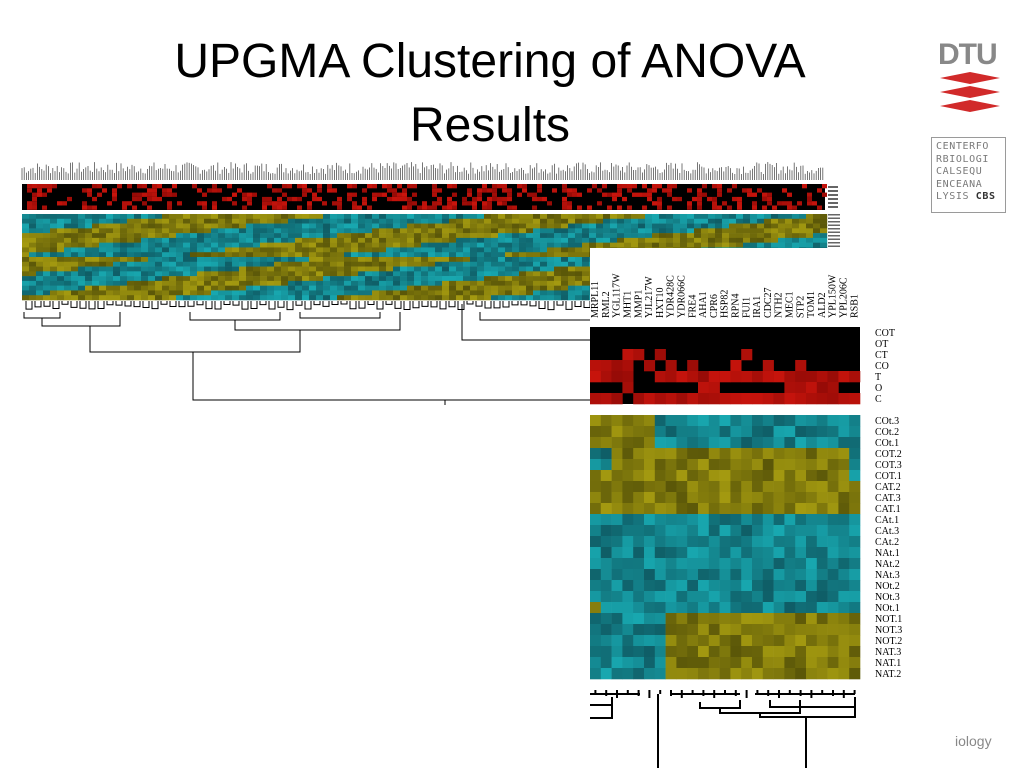  I want to click on anova-row-label: C, so click(878, 399).